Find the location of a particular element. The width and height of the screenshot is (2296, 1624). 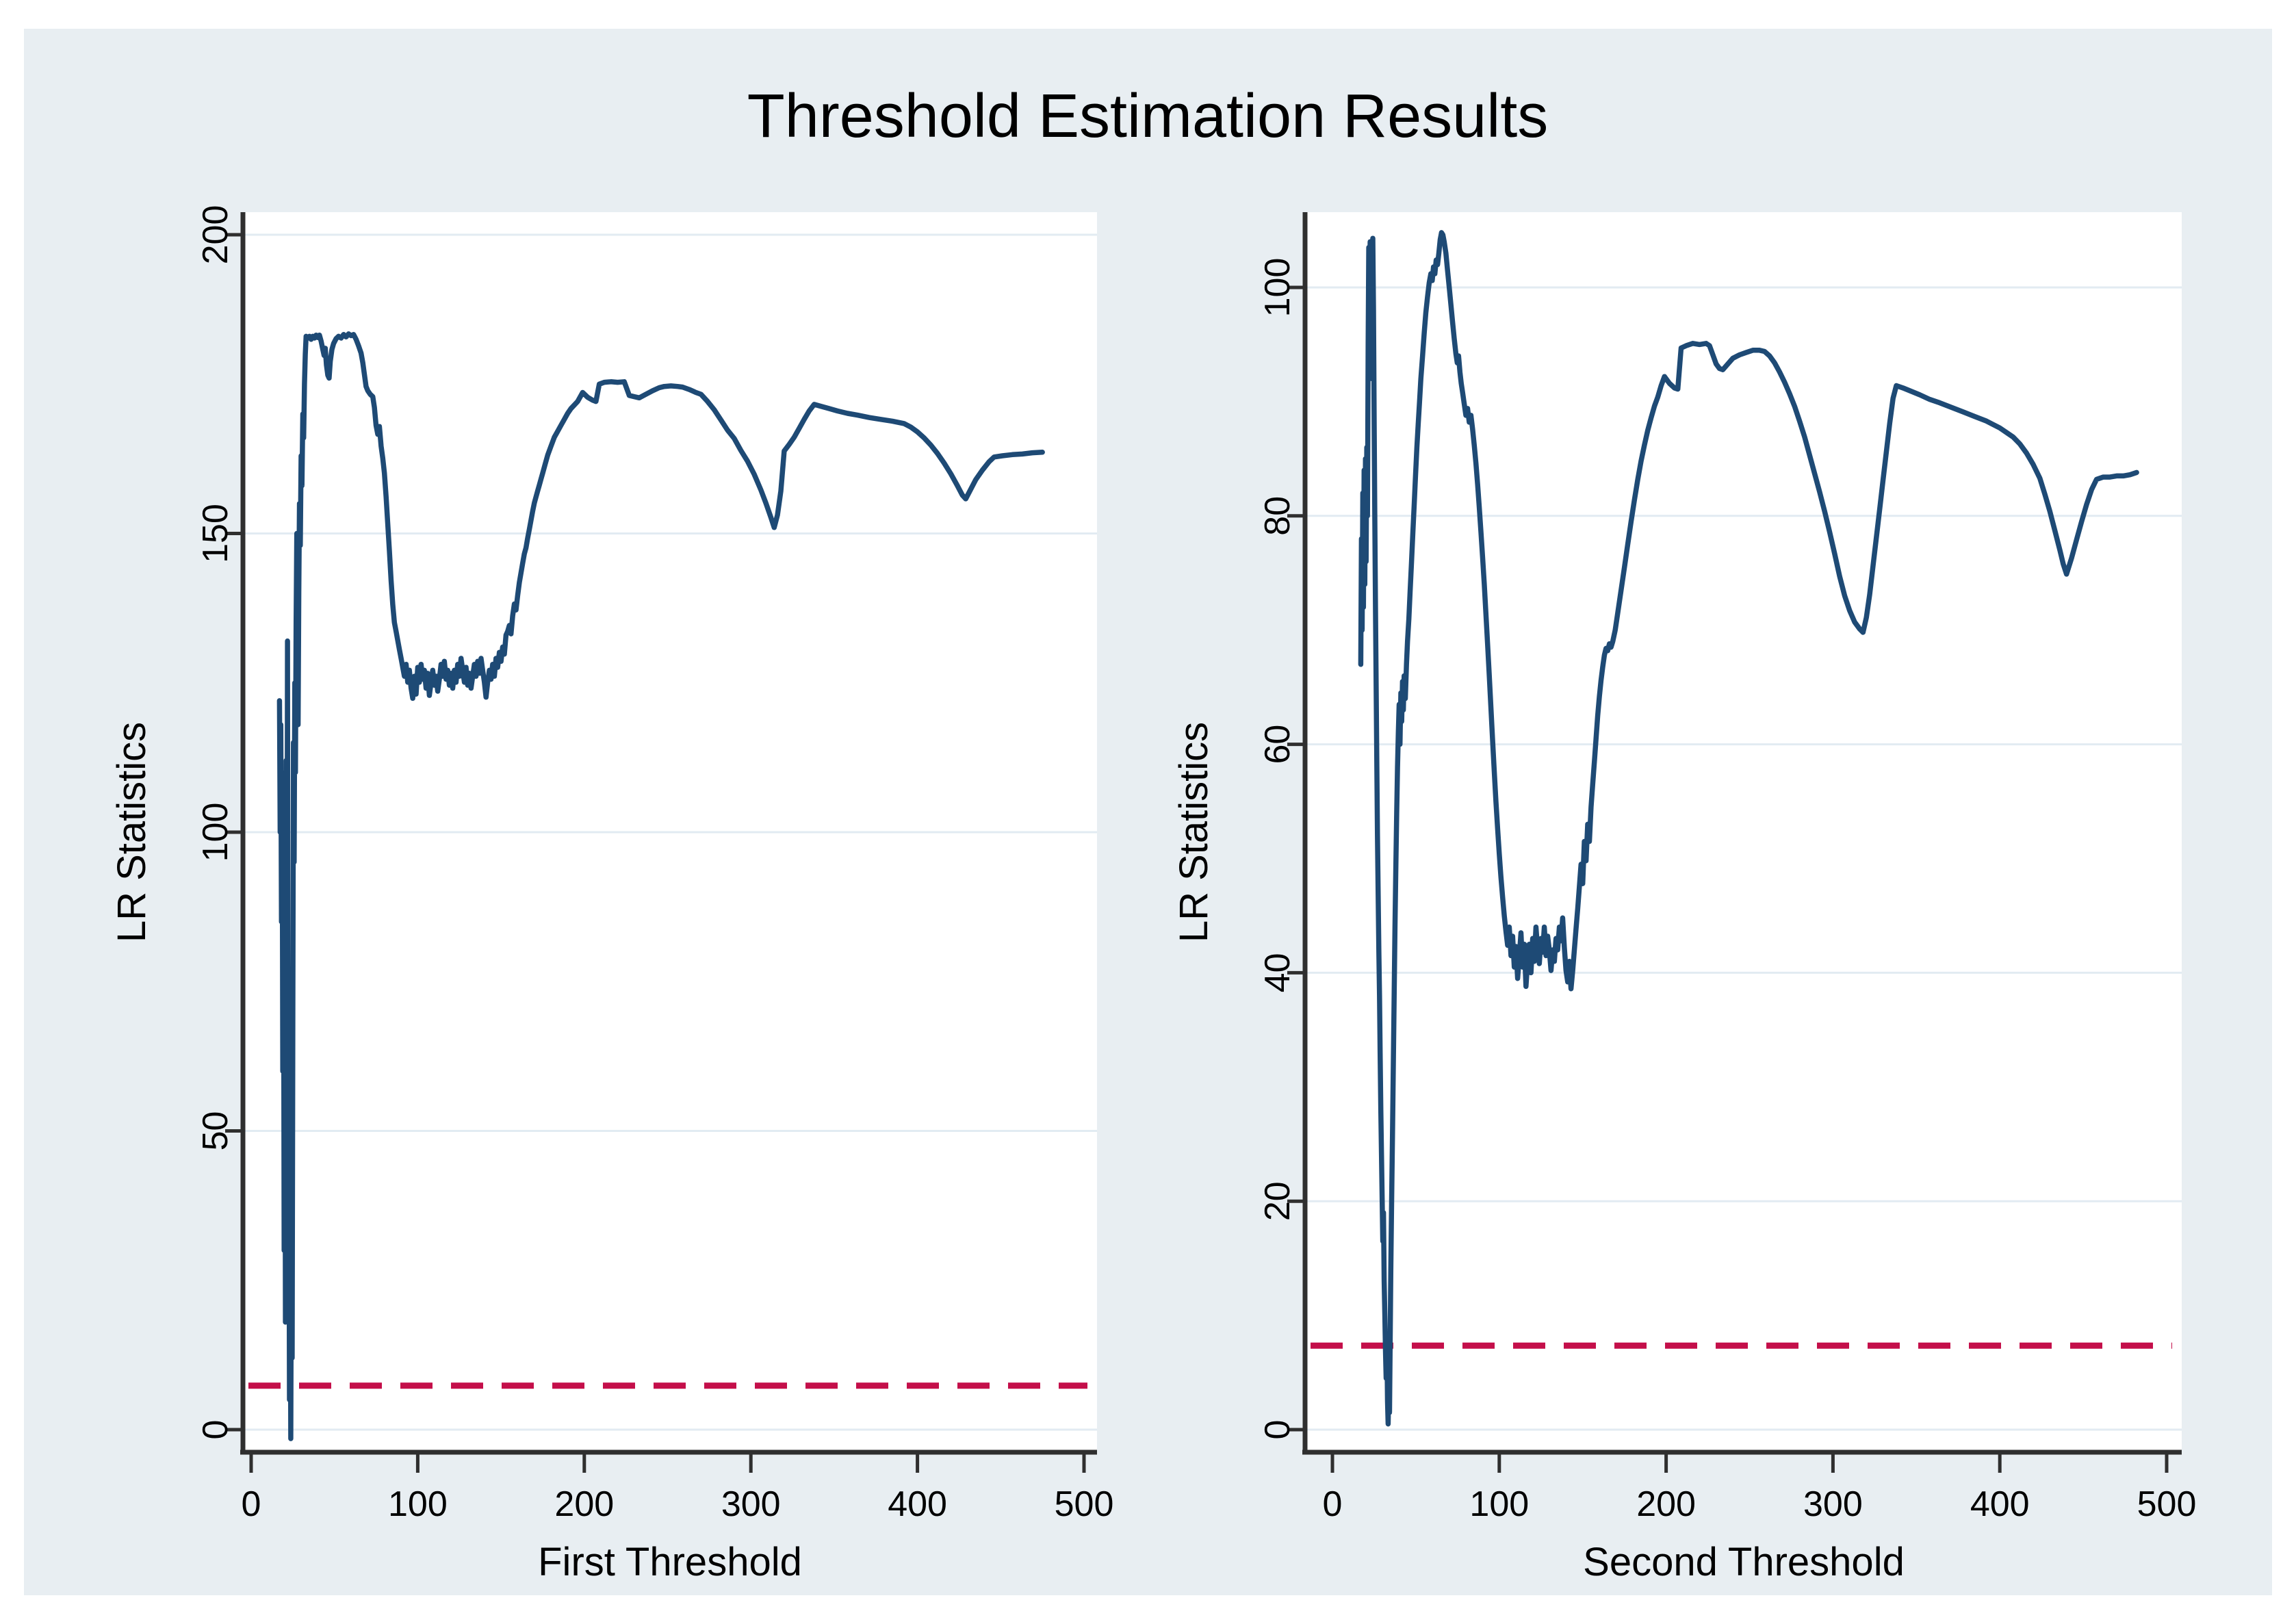

y-tick-label: 50 is located at coordinates (215, 1131).